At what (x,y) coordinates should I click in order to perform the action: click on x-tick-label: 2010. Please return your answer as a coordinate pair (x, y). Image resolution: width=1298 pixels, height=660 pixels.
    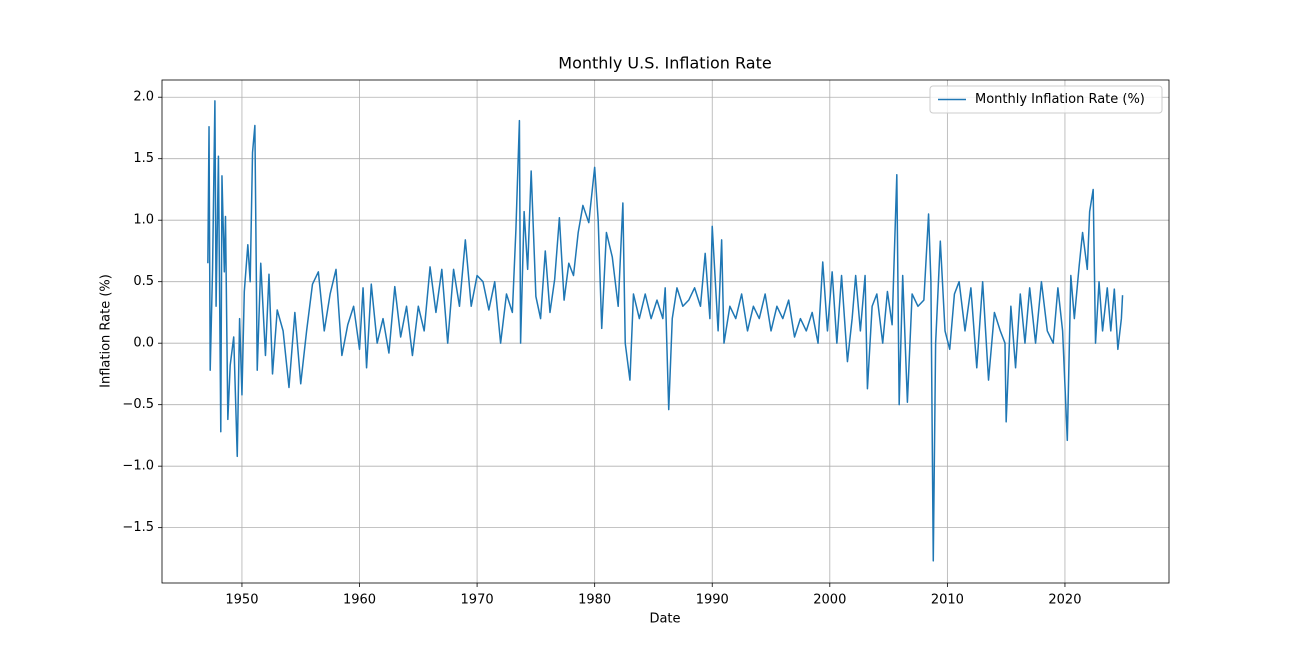
    Looking at the image, I should click on (947, 600).